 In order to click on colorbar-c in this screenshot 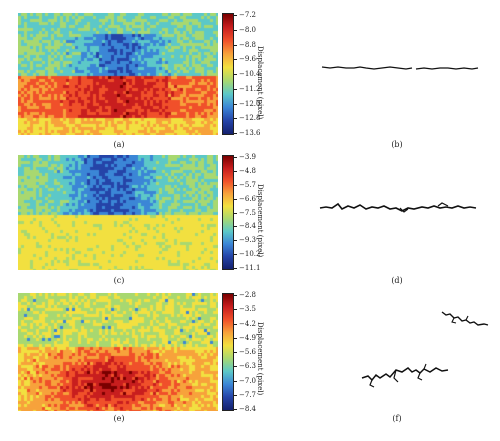, I will do `click(228, 212)`.